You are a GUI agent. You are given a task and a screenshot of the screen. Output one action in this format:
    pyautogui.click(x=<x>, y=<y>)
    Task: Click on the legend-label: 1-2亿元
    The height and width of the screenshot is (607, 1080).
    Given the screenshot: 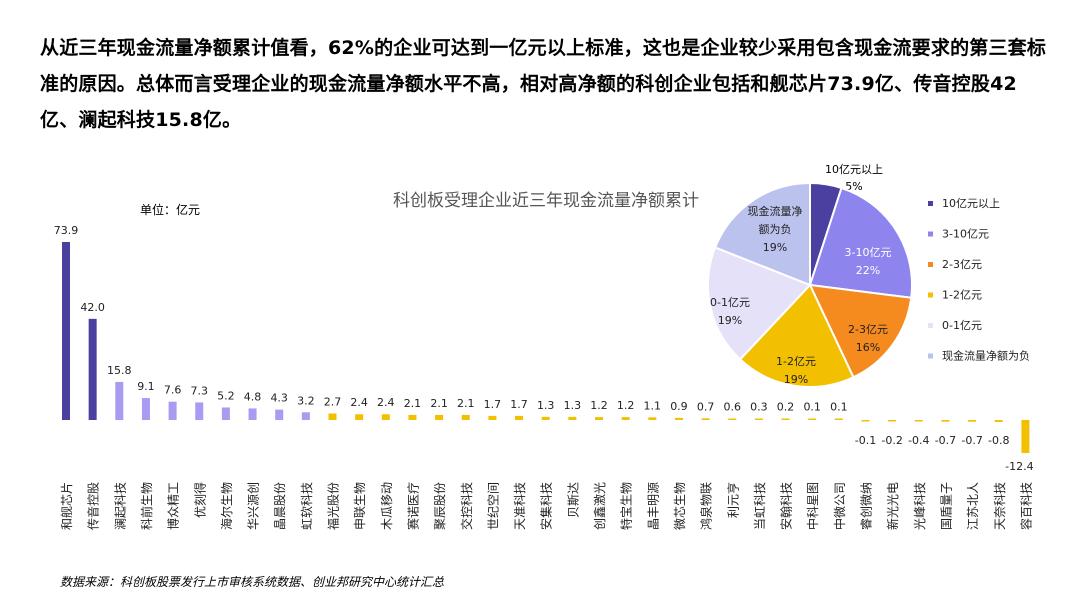 What is the action you would take?
    pyautogui.click(x=962, y=295)
    